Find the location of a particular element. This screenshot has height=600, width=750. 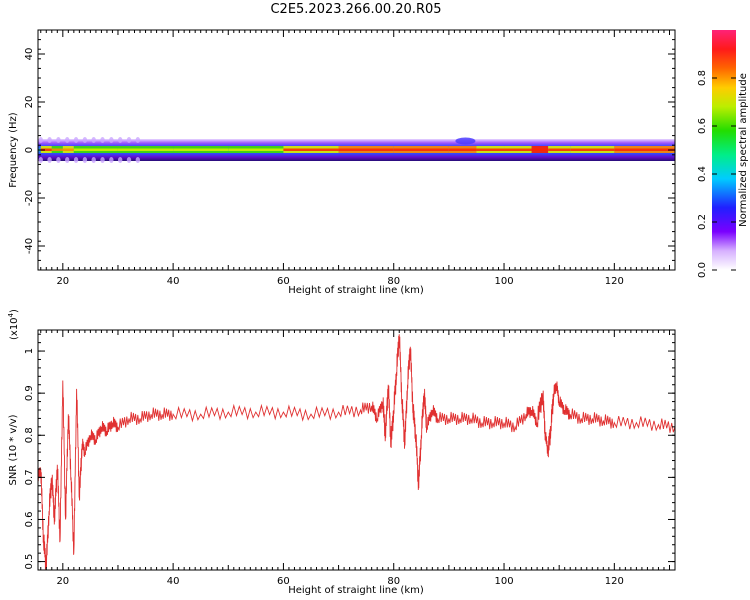

spectrogram-y-label: Frequency (Hz) is located at coordinates (13, 150).